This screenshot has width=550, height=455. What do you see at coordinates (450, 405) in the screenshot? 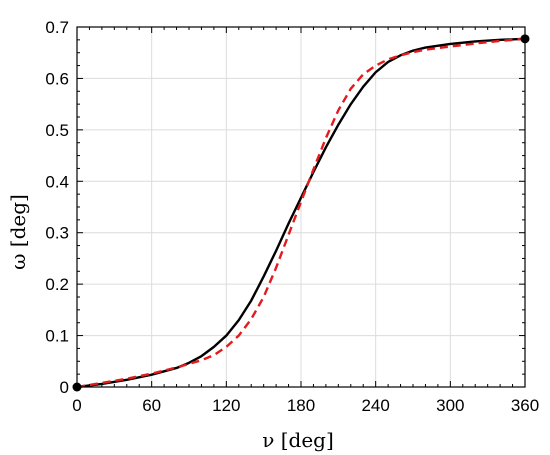
I see `x-tick-label: 300` at bounding box center [450, 405].